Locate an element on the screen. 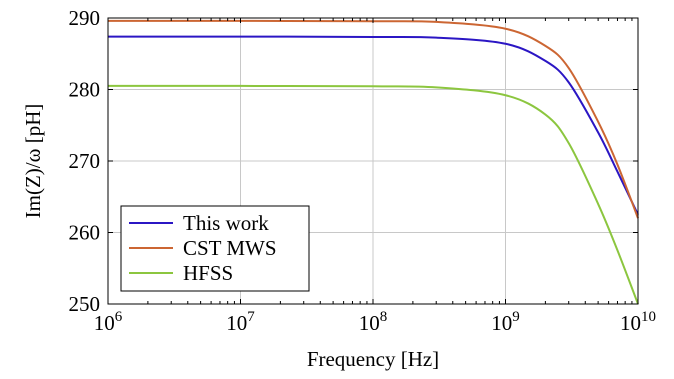  y-axis-title: Im(Z)/ω [pH] is located at coordinates (33, 161).